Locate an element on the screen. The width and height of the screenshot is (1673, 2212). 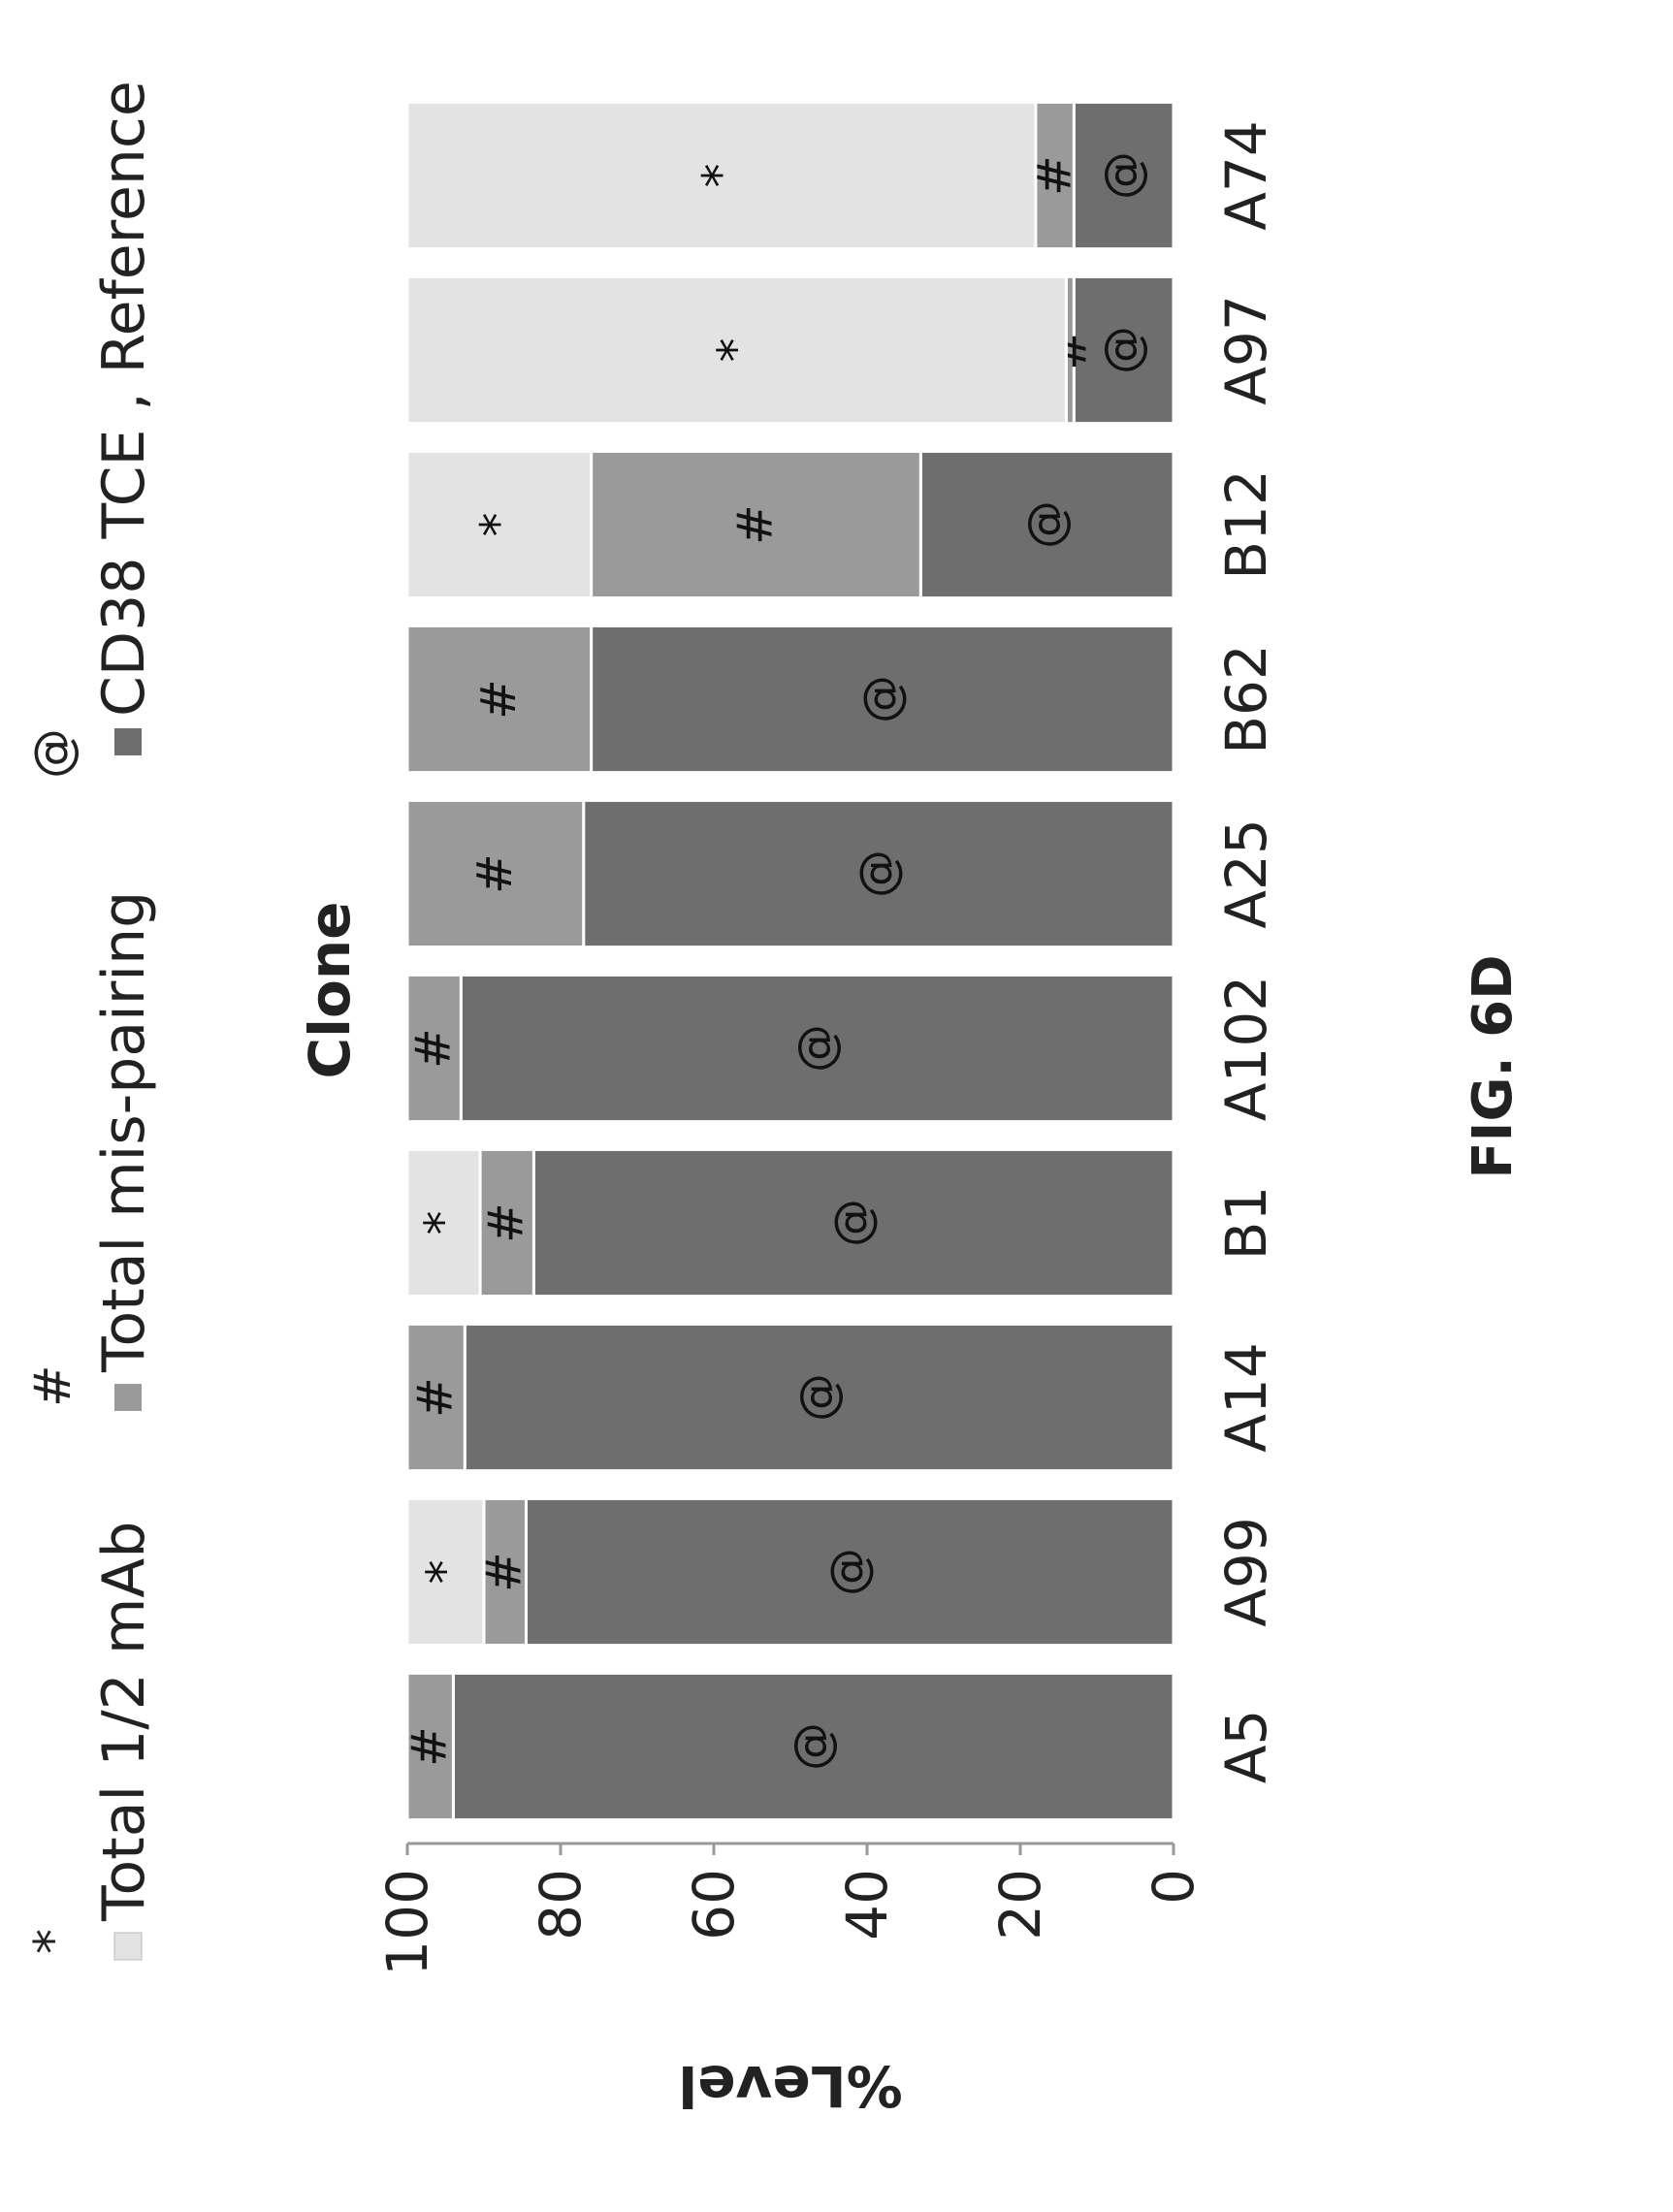
category-label-A102: A102 is located at coordinates (1246, 1048).